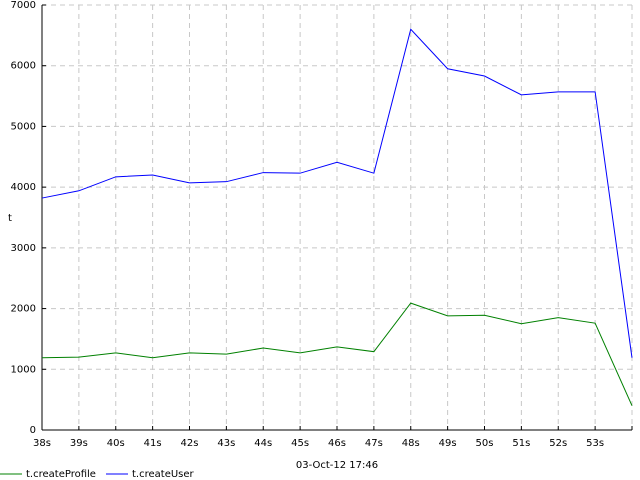 This screenshot has height=480, width=640. What do you see at coordinates (23, 126) in the screenshot?
I see `y-tick-label: 5000` at bounding box center [23, 126].